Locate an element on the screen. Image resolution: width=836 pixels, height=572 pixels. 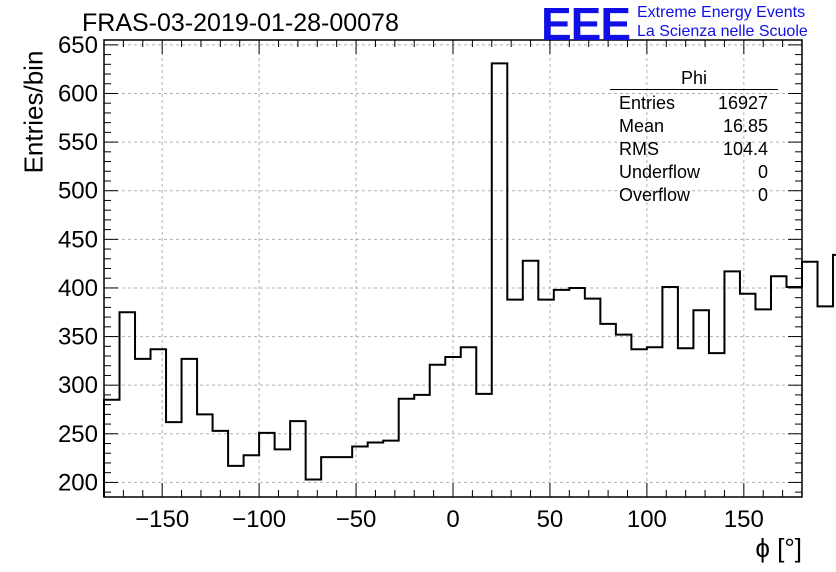
x-tick-label: −100 is located at coordinates (259, 519).